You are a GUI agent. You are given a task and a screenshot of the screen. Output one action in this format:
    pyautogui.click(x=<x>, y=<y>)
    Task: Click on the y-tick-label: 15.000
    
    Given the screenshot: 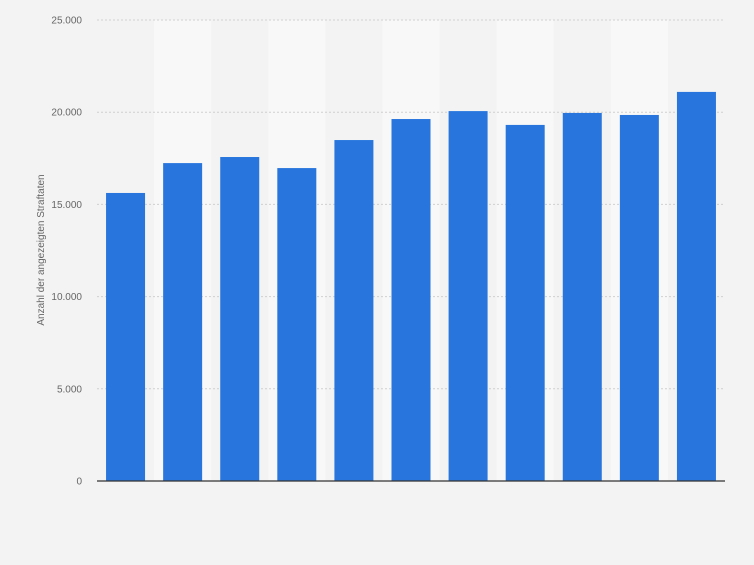 What is the action you would take?
    pyautogui.click(x=66, y=205)
    